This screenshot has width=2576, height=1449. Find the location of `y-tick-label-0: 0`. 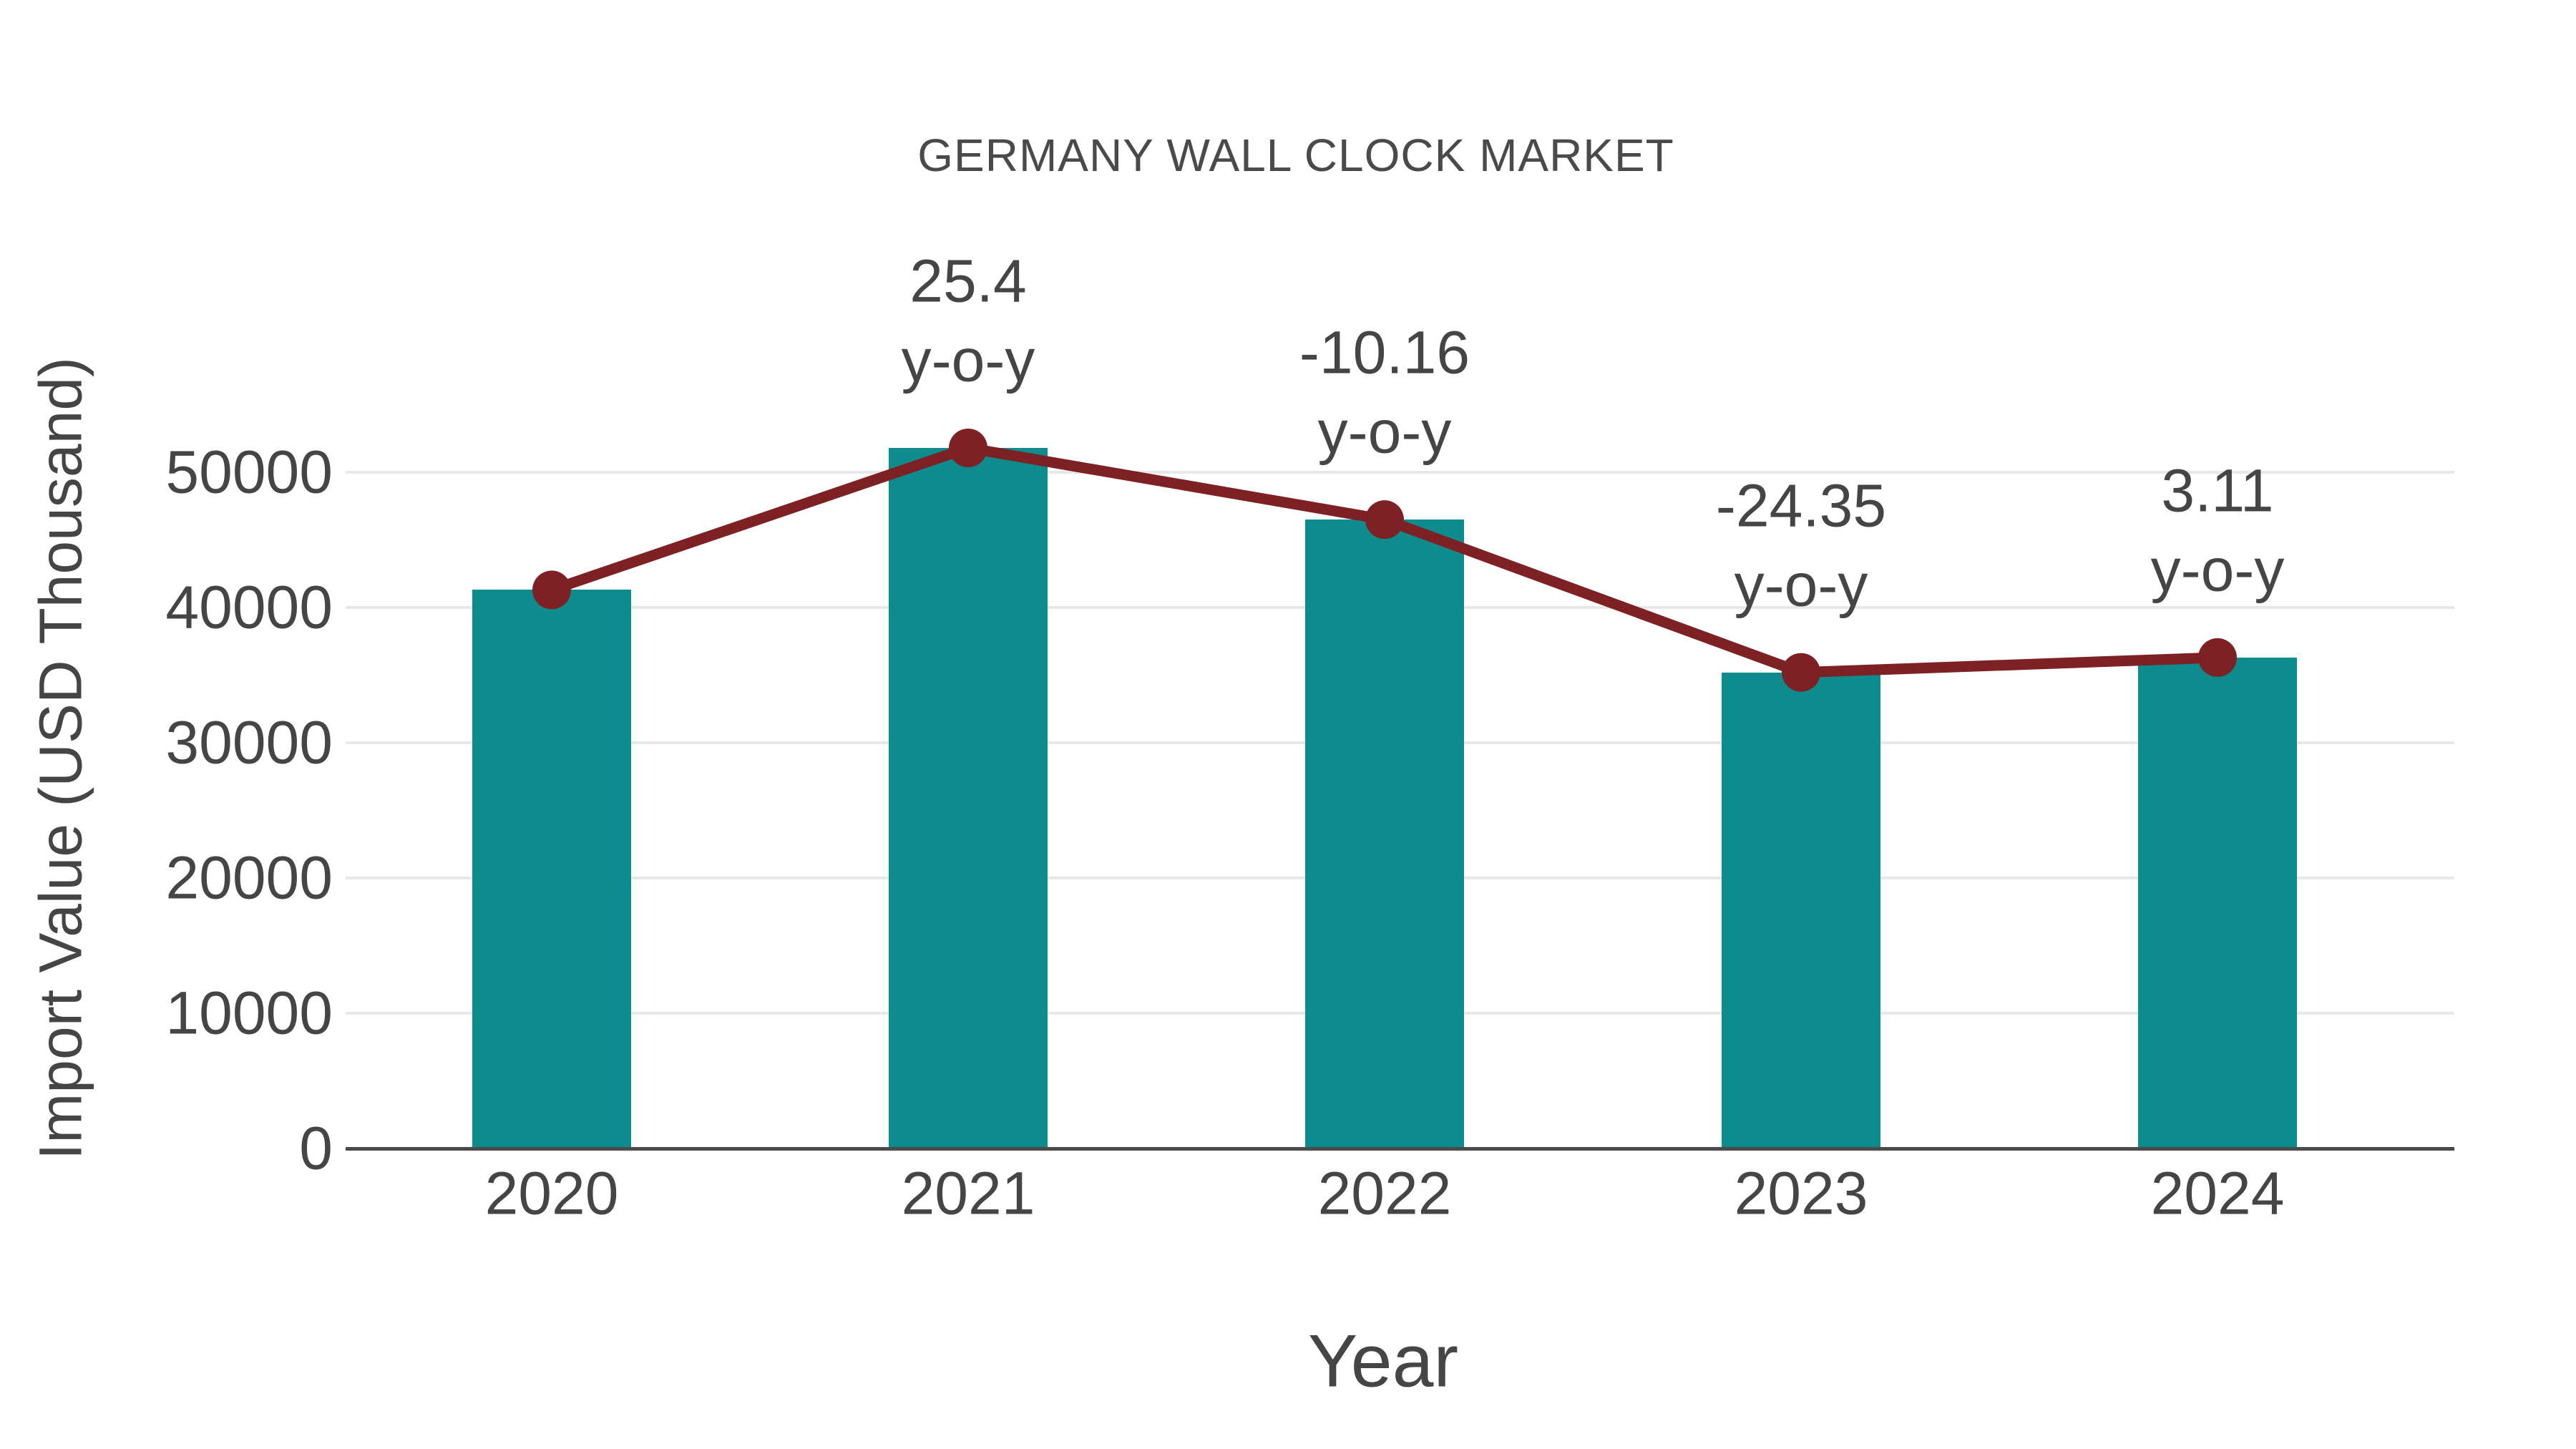

y-tick-label-0: 0 is located at coordinates (316, 1148).